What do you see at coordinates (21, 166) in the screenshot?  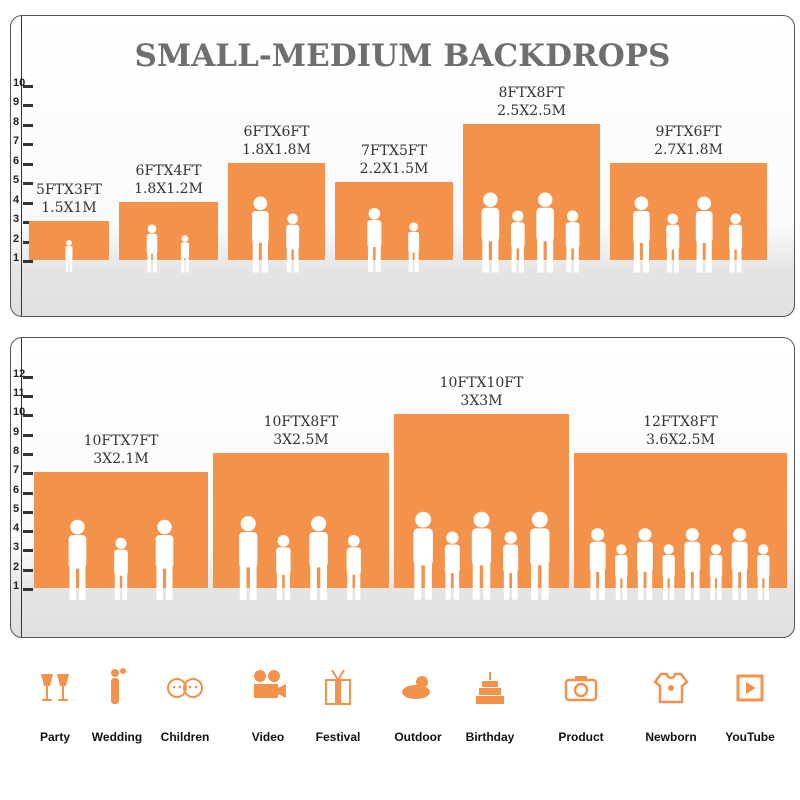 I see `axis-line` at bounding box center [21, 166].